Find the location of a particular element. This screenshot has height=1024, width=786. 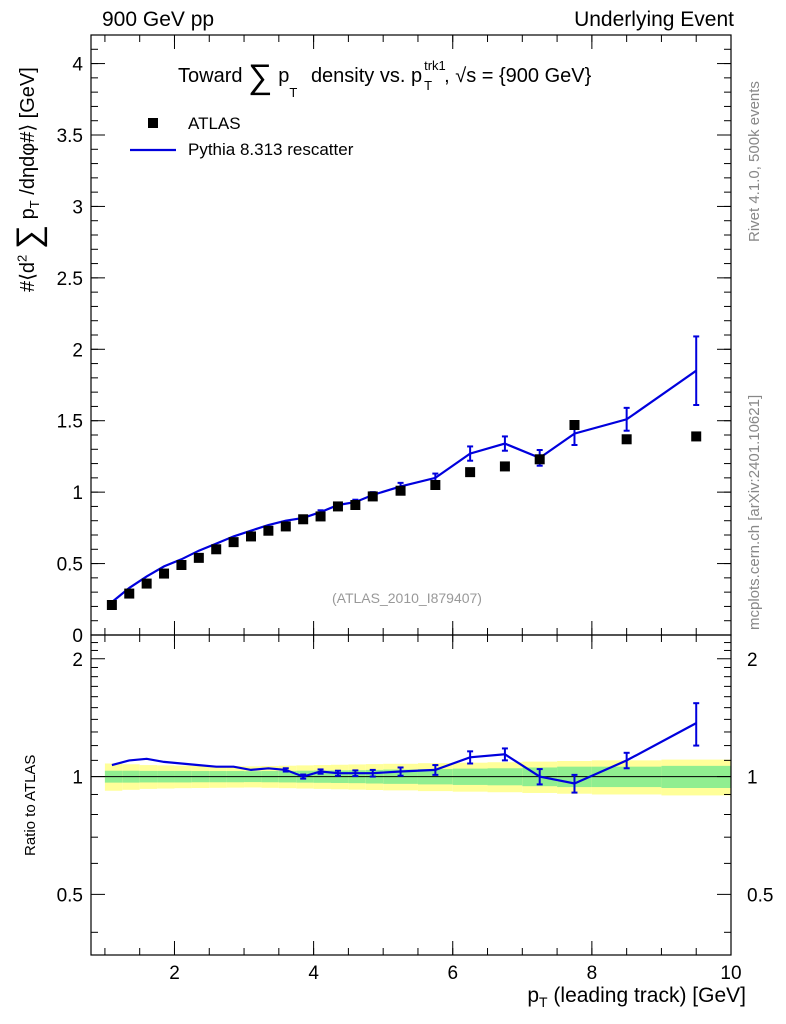

ratio-line is located at coordinates (404, 753).